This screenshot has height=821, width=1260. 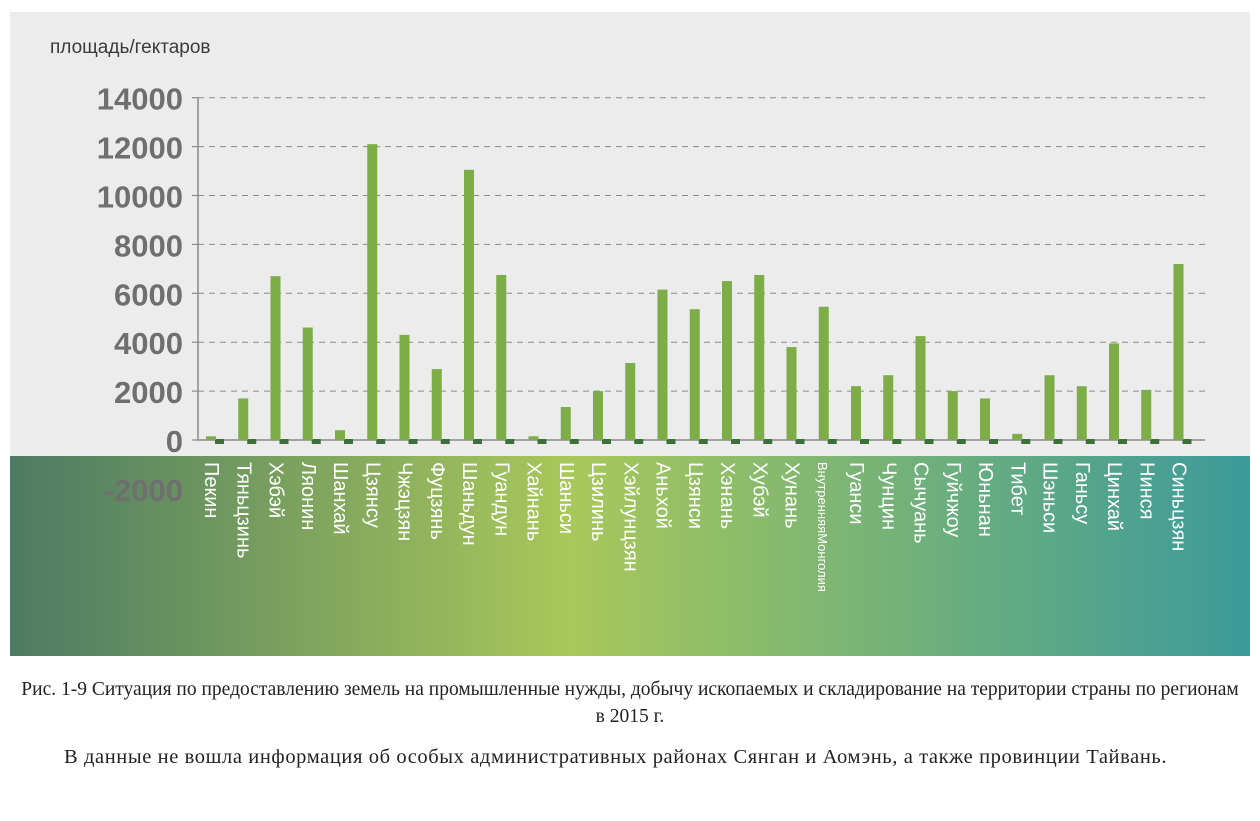 What do you see at coordinates (985, 499) in the screenshot?
I see `x-tick-label: Юньнан` at bounding box center [985, 499].